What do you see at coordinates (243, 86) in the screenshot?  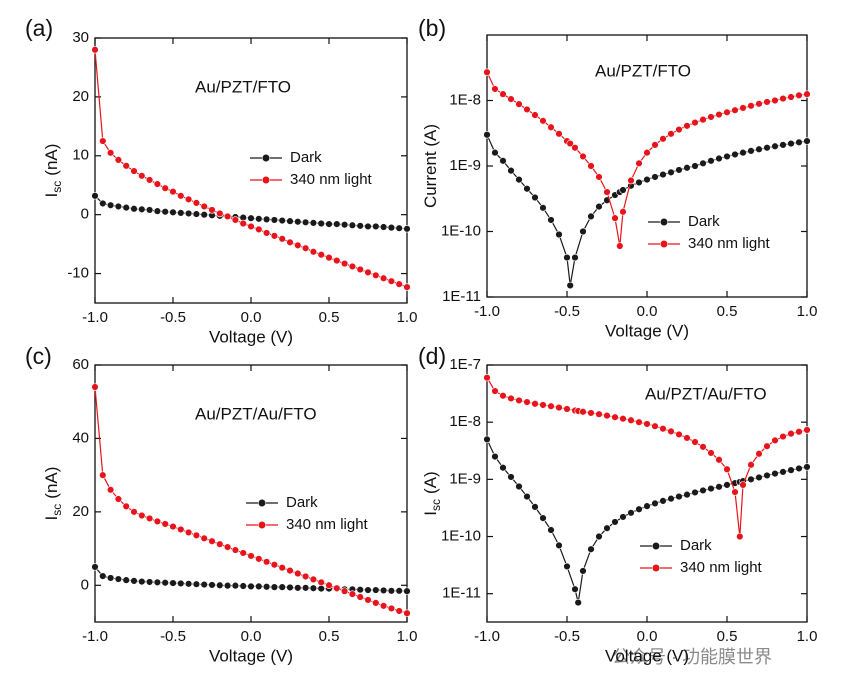 I see `annotation: Au/PZT/FTO` at bounding box center [243, 86].